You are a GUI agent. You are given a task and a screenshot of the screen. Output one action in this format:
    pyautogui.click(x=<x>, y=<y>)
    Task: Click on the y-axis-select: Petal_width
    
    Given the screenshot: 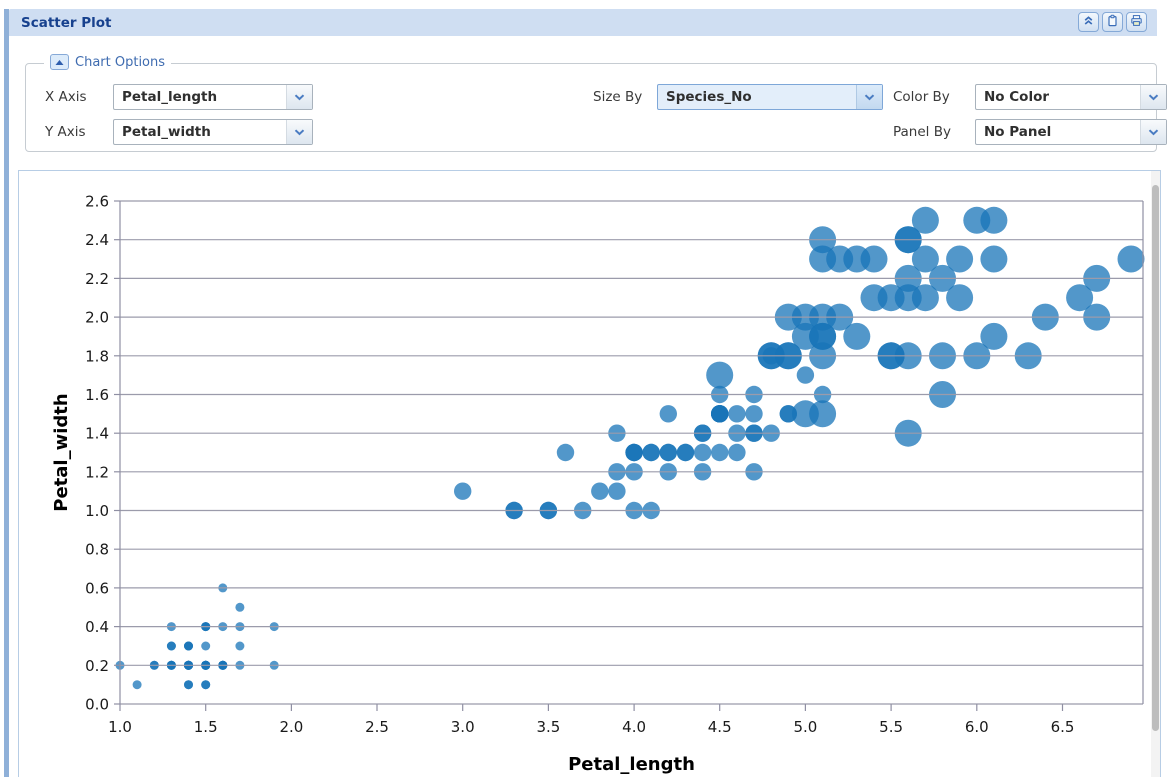 What is the action you would take?
    pyautogui.click(x=213, y=132)
    